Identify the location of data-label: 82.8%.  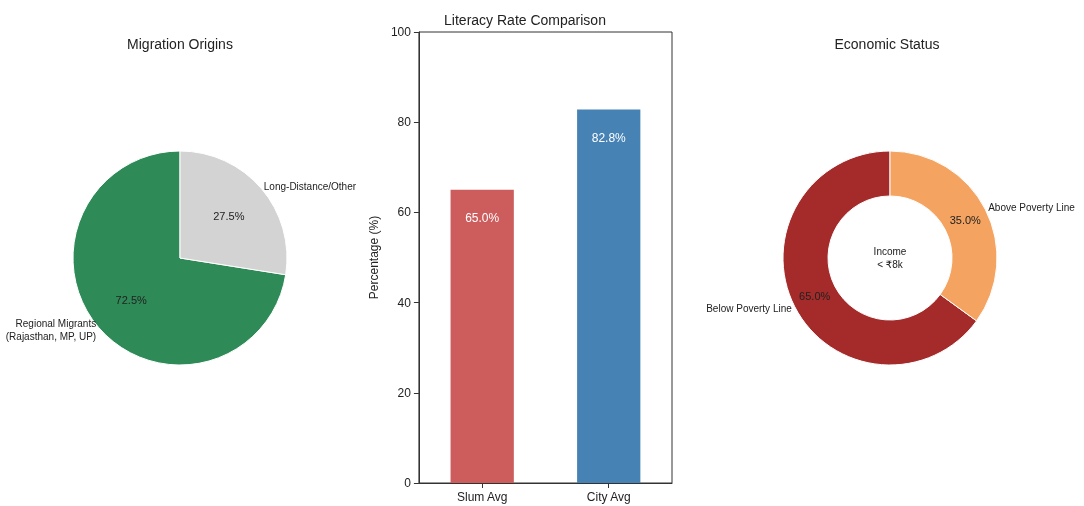
(609, 137).